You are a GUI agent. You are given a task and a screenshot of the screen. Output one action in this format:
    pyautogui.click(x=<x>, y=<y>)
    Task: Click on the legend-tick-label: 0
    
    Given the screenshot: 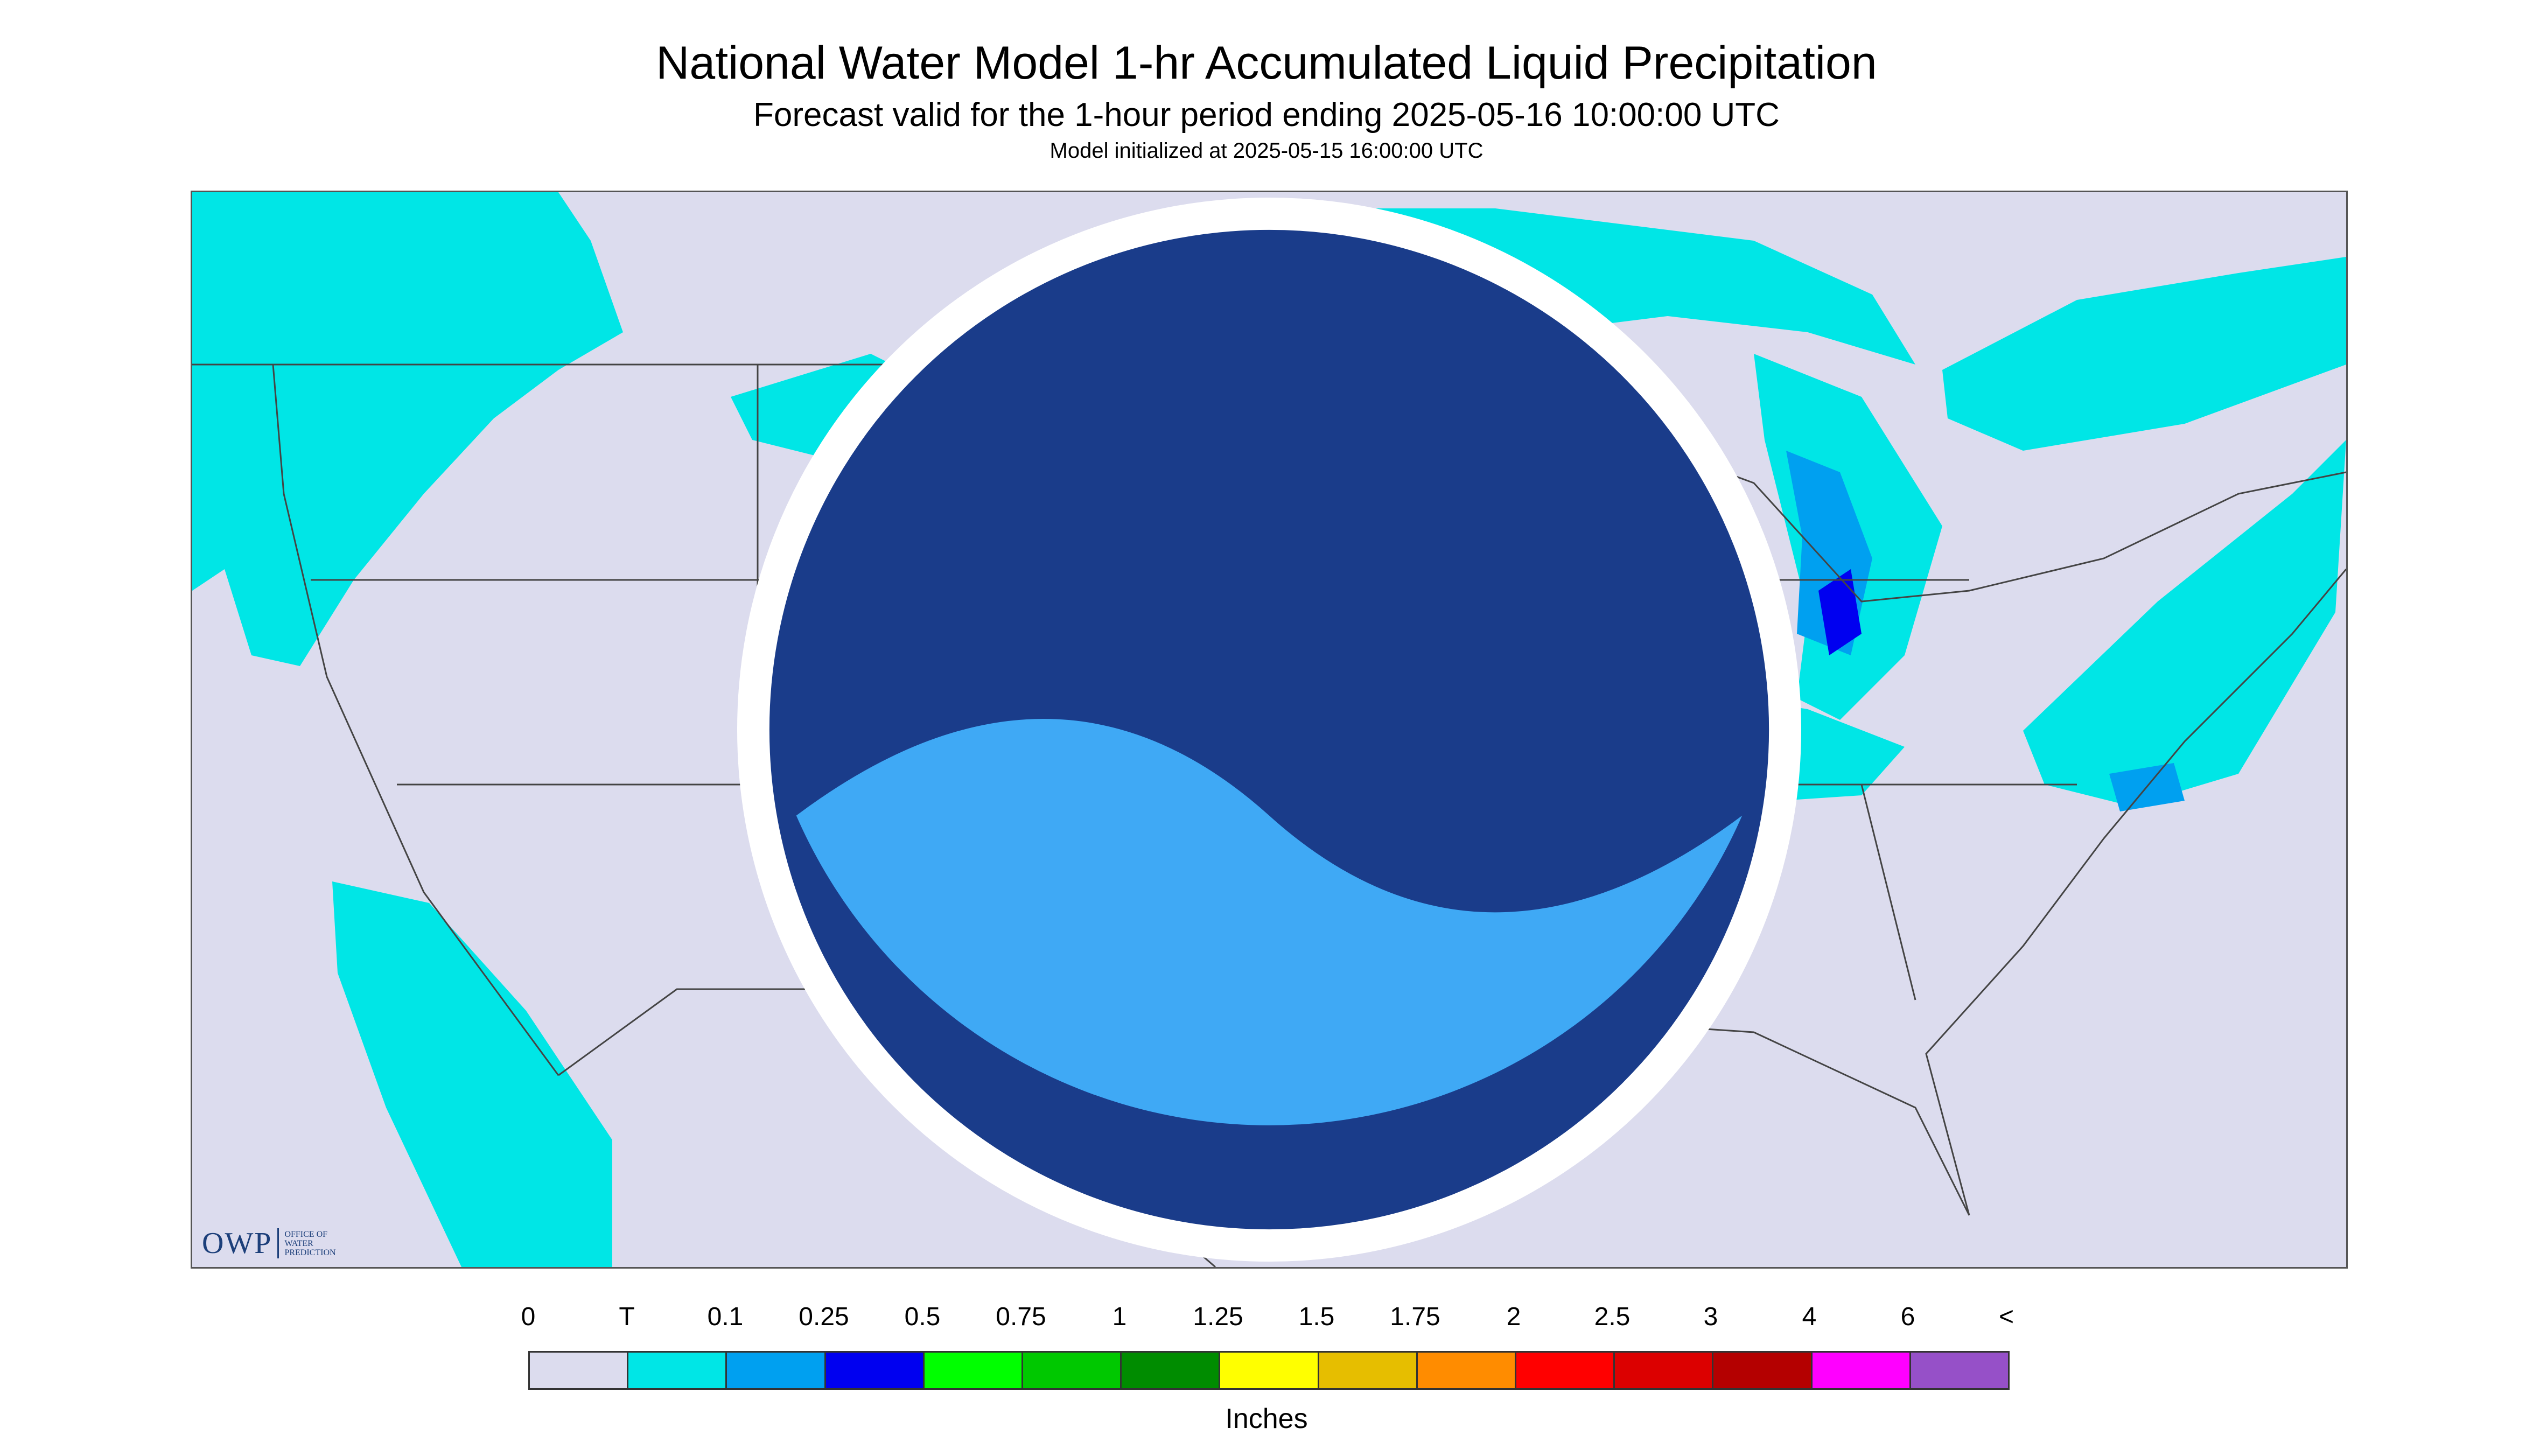 What is the action you would take?
    pyautogui.click(x=529, y=1317)
    